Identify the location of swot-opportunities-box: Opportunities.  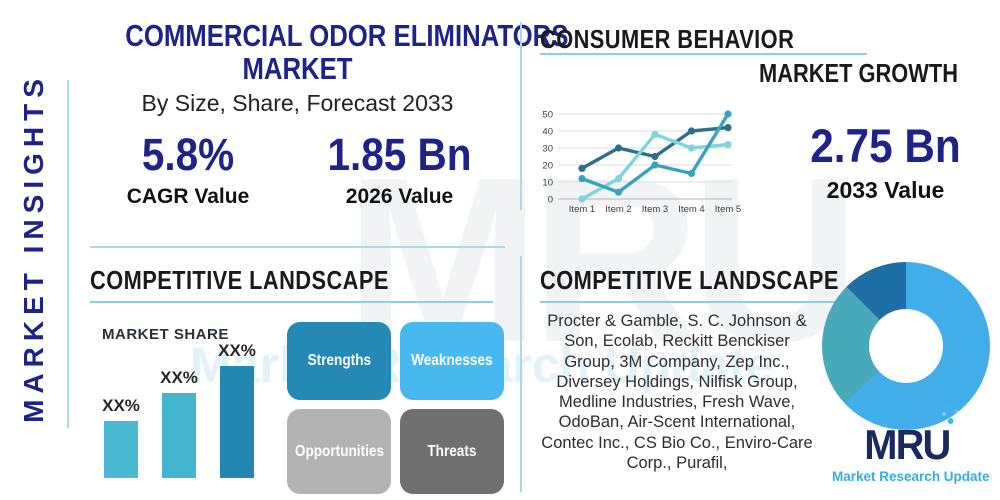
(339, 451).